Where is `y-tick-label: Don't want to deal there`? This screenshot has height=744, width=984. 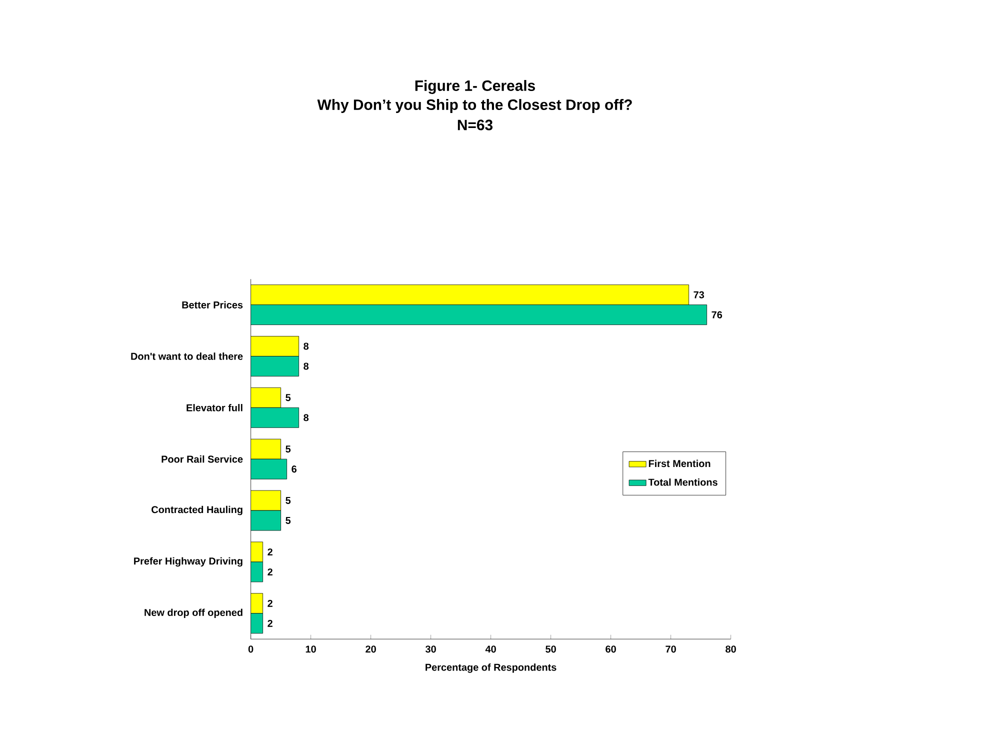
y-tick-label: Don't want to deal there is located at coordinates (187, 356).